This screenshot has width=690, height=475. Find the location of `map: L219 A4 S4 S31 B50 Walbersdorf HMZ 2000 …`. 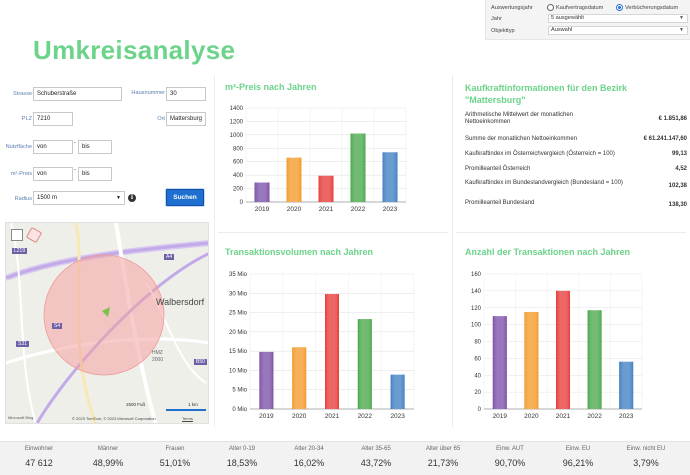

map: L219 A4 S4 S31 B50 Walbersdorf HMZ 2000 … is located at coordinates (107, 323).